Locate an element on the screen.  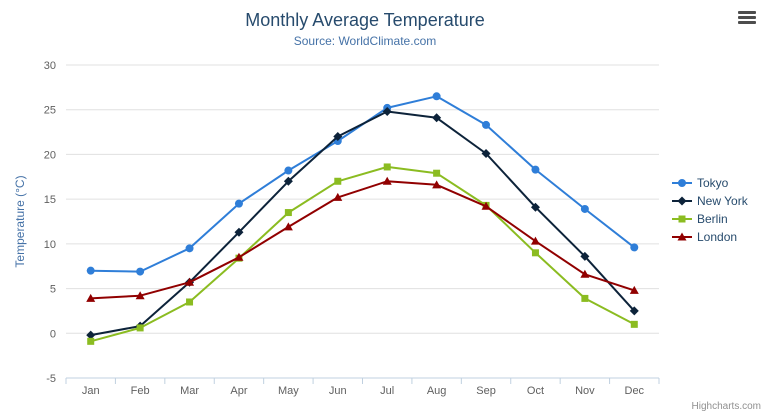
legend-symbol-triangle-icon is located at coordinates (682, 236).